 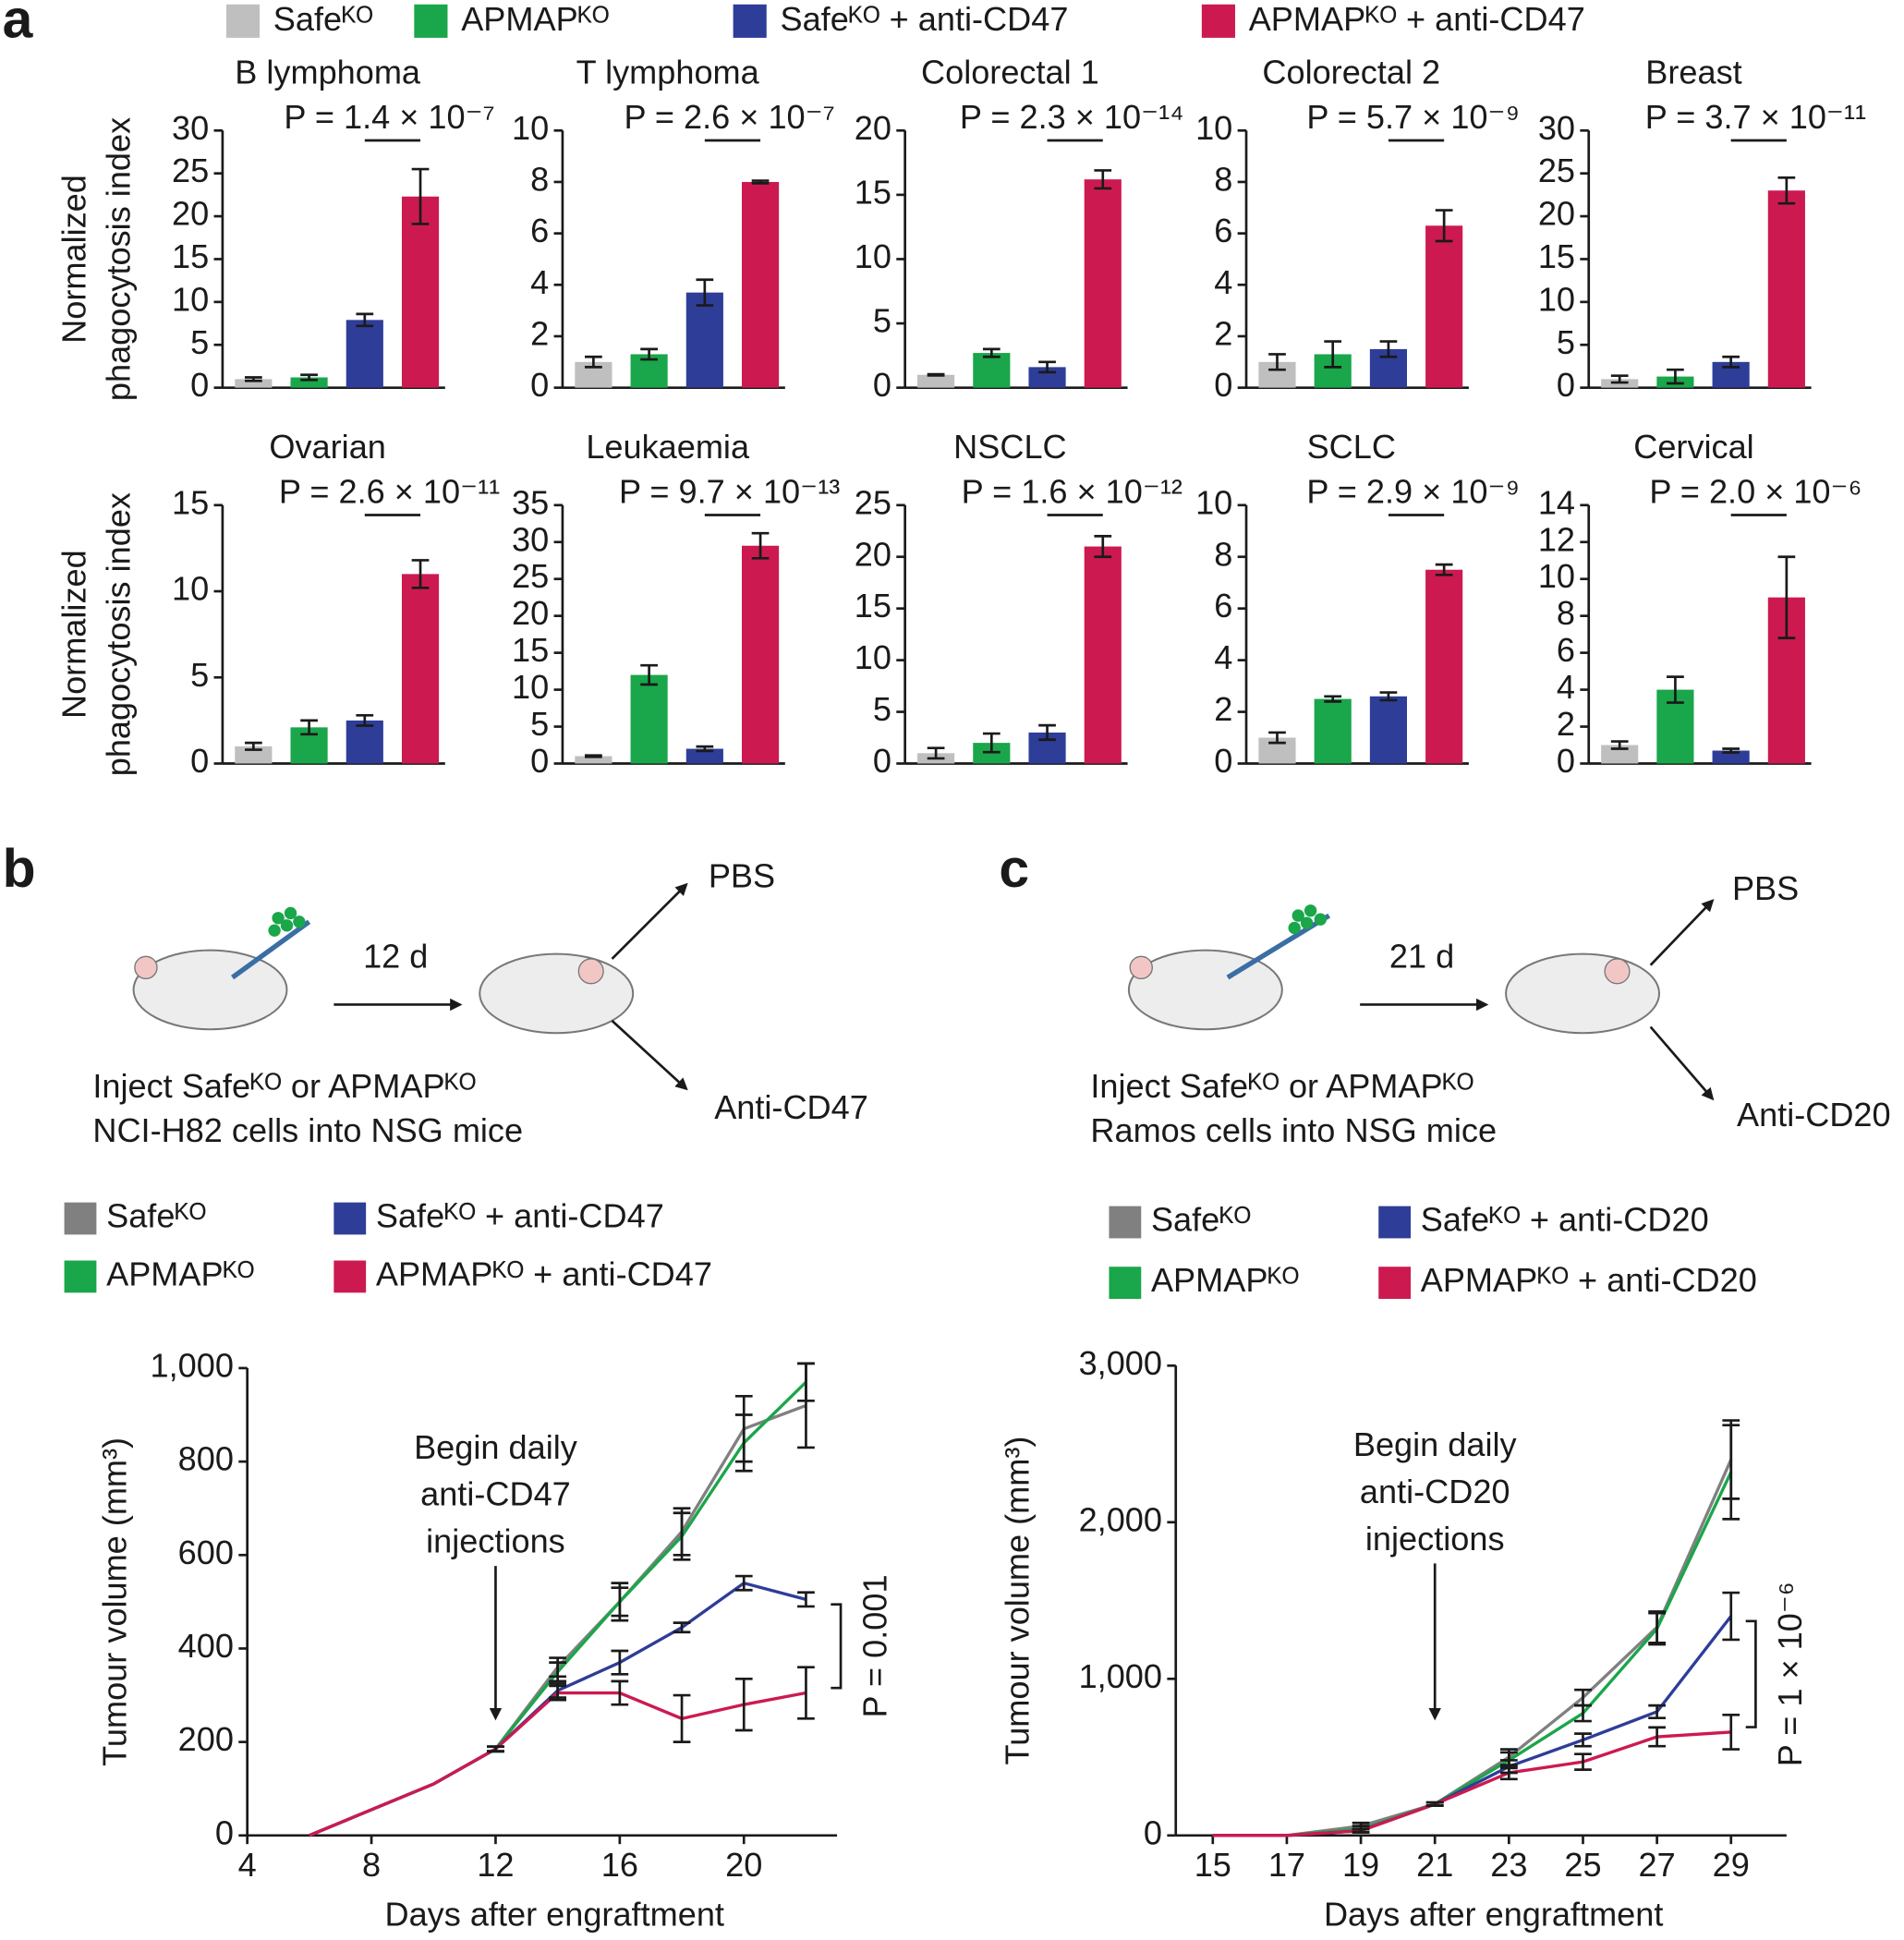 What do you see at coordinates (1556, 539) in the screenshot?
I see `y-tick-label: 12` at bounding box center [1556, 539].